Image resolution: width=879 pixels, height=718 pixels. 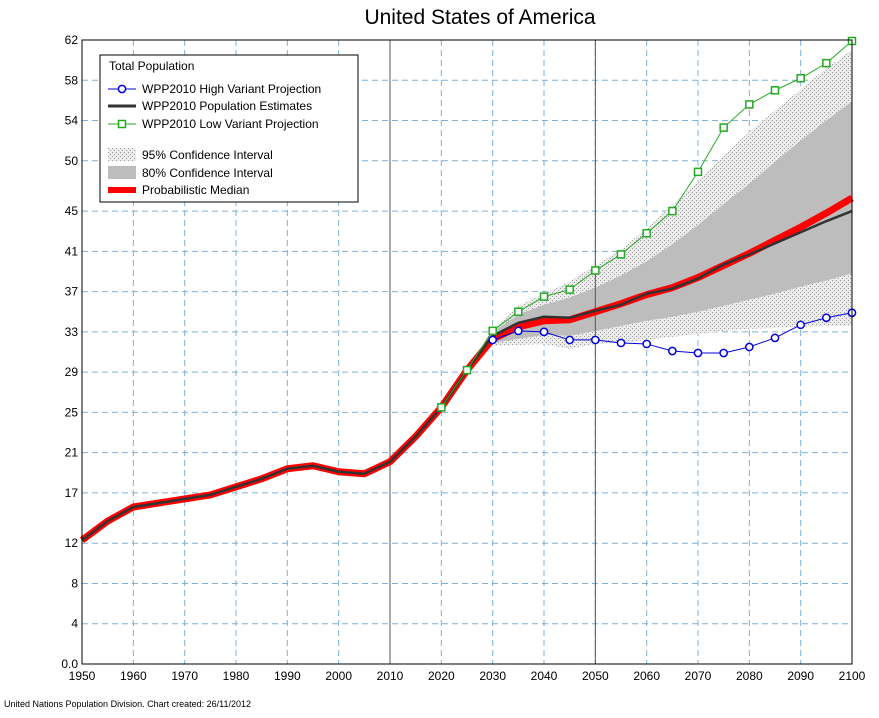 I want to click on x-tick-label: 2070, so click(x=698, y=676).